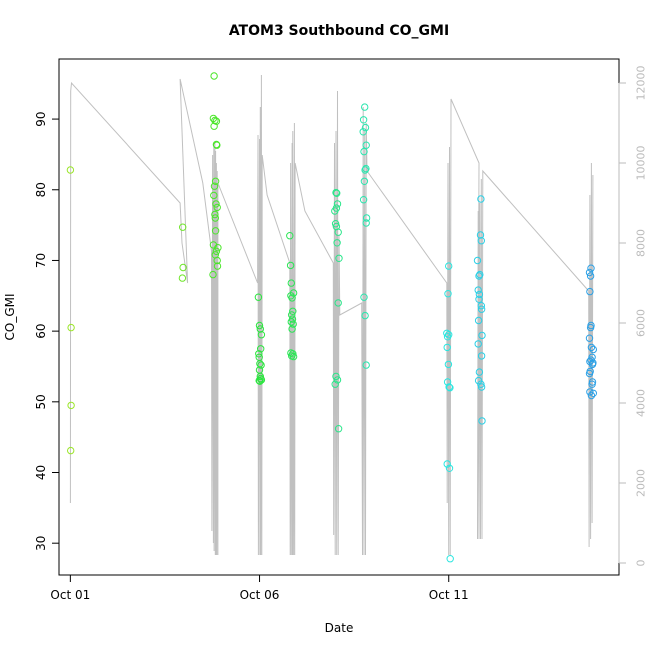 The height and width of the screenshot is (650, 650). I want to click on y-tick-label: 60, so click(41, 330).